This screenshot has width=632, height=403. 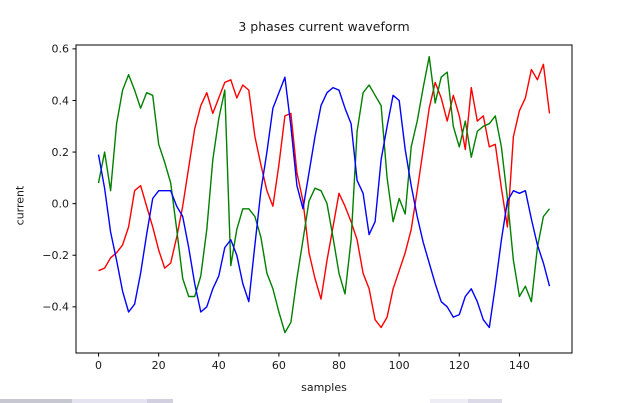 I want to click on x-tick-label: 100, so click(x=399, y=365).